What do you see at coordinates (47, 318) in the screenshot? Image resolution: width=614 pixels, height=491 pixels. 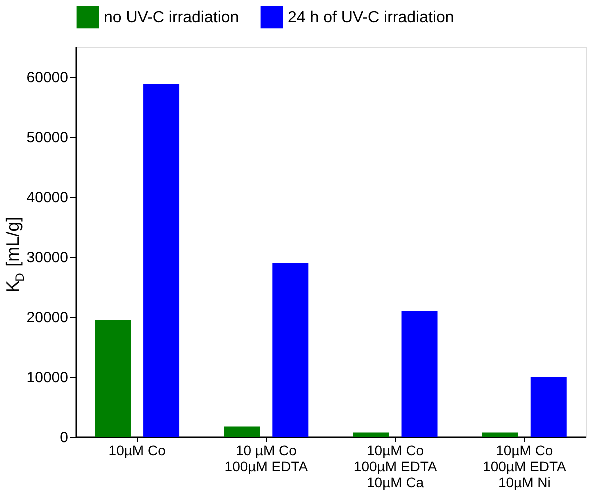 I see `y-tick-label: 20000` at bounding box center [47, 318].